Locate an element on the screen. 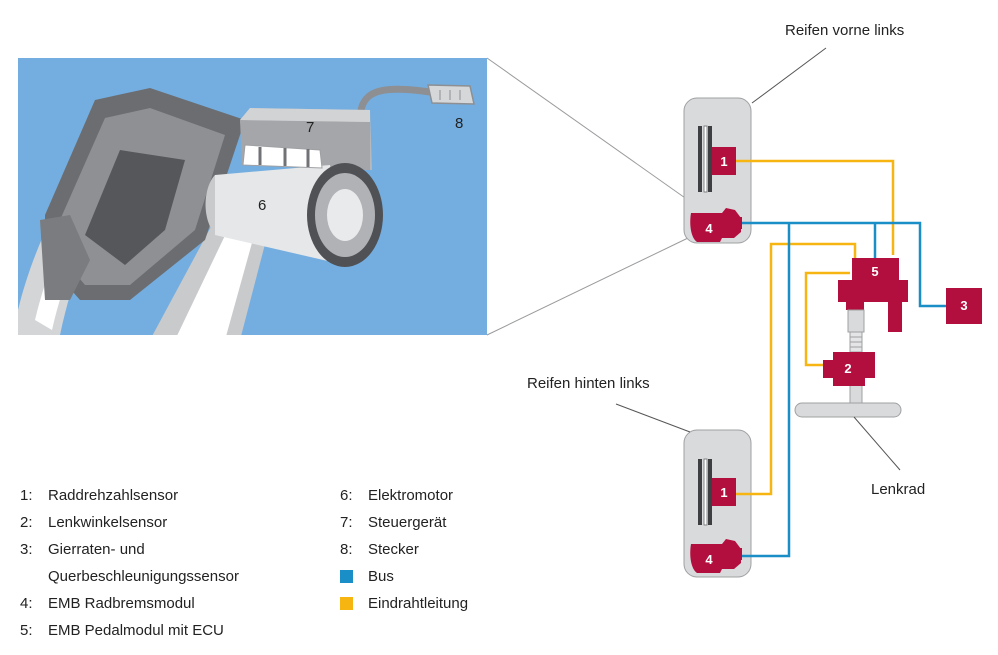  legend-single-wire: Eindrahtleitung is located at coordinates (404, 603).